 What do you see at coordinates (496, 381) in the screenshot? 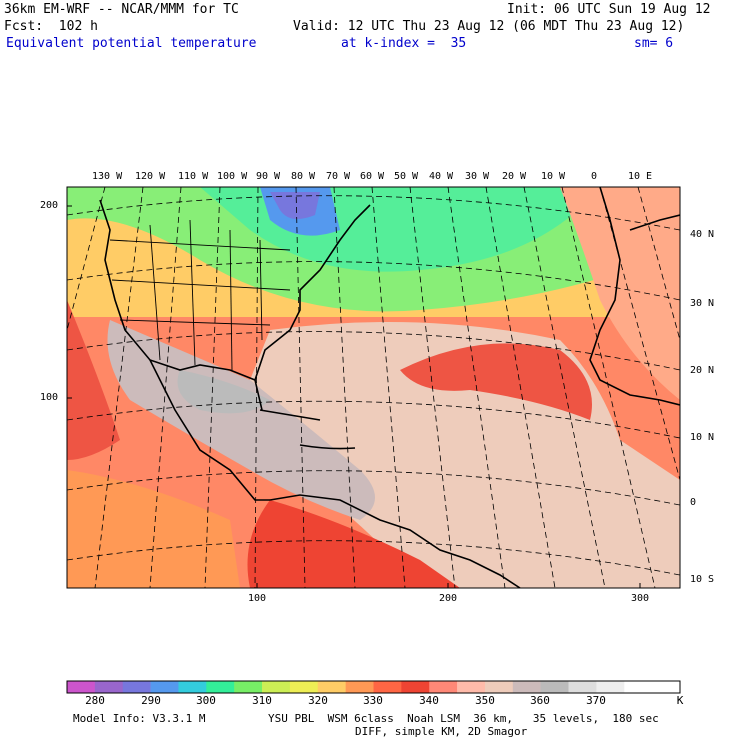
I see `field-red-streak` at bounding box center [496, 381].